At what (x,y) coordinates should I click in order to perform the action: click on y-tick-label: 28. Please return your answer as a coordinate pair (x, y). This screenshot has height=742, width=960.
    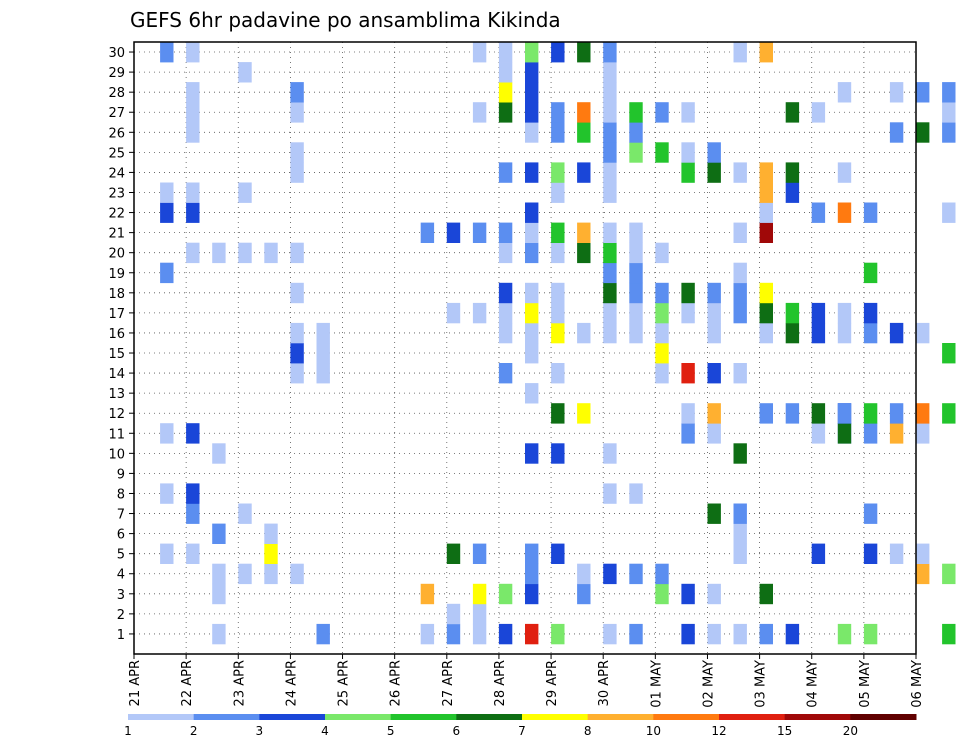
    Looking at the image, I should click on (116, 93).